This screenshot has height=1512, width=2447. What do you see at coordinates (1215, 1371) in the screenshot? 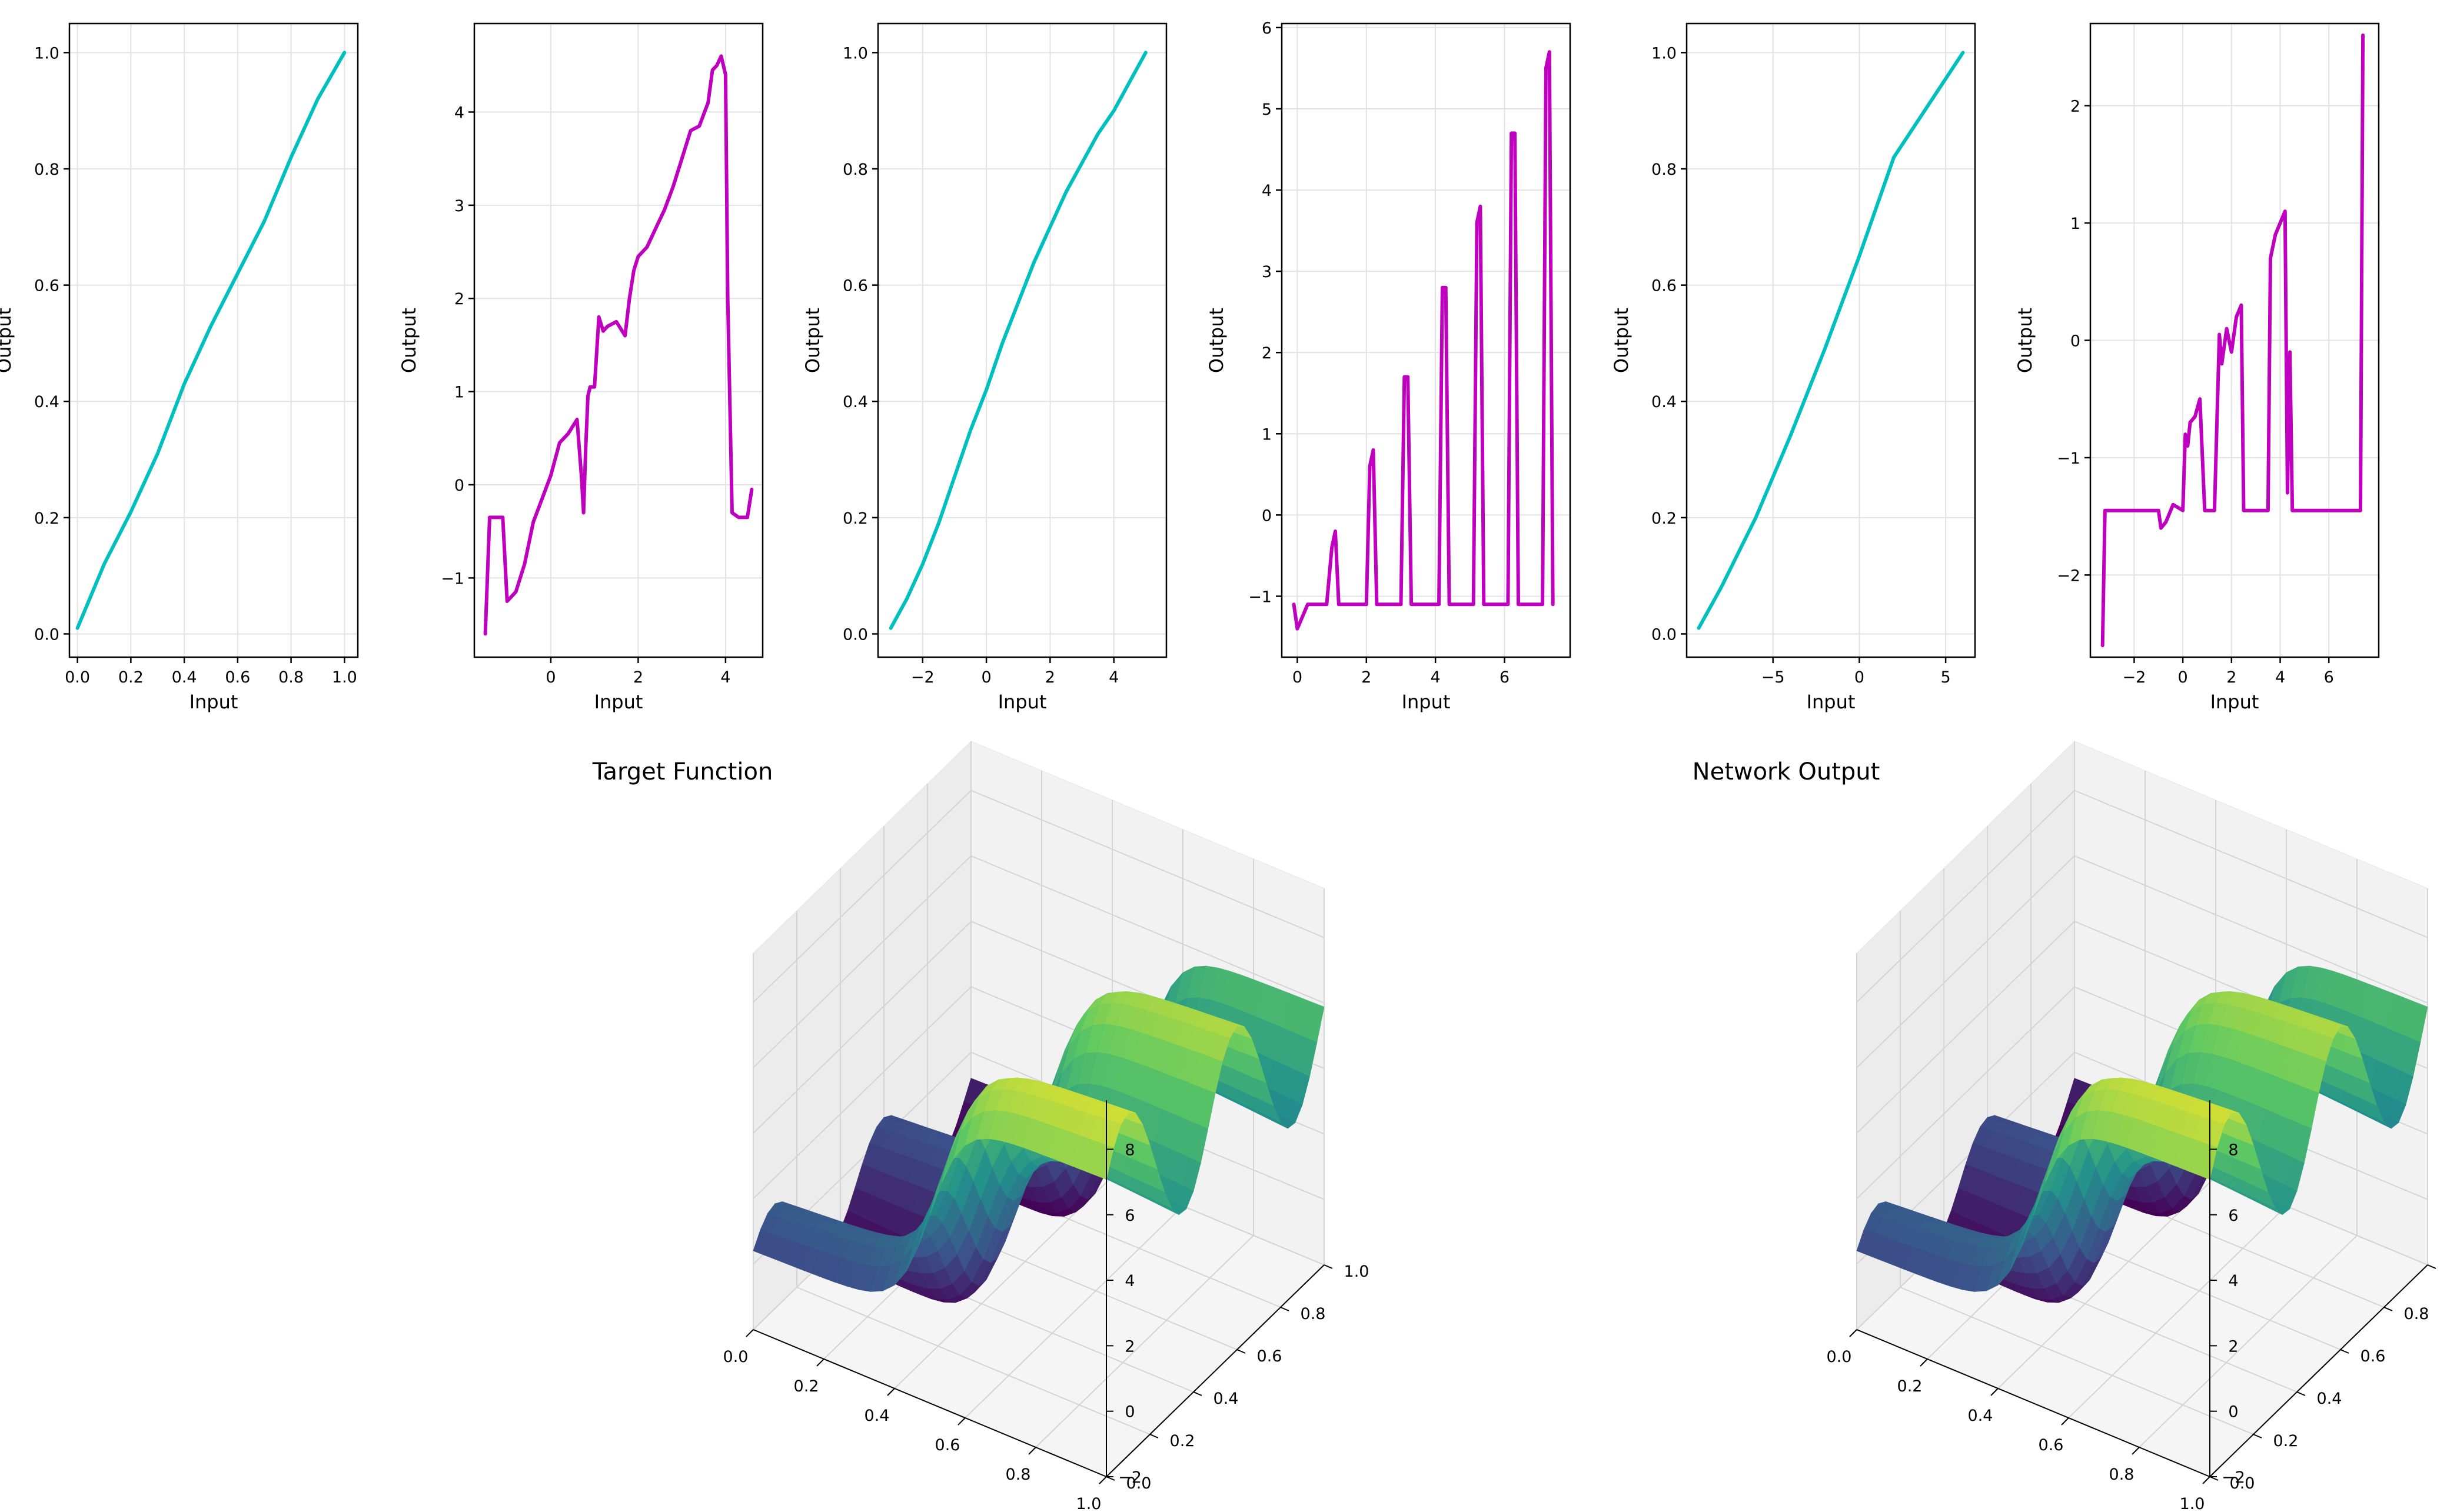
I see `y-axis-line` at bounding box center [1215, 1371].